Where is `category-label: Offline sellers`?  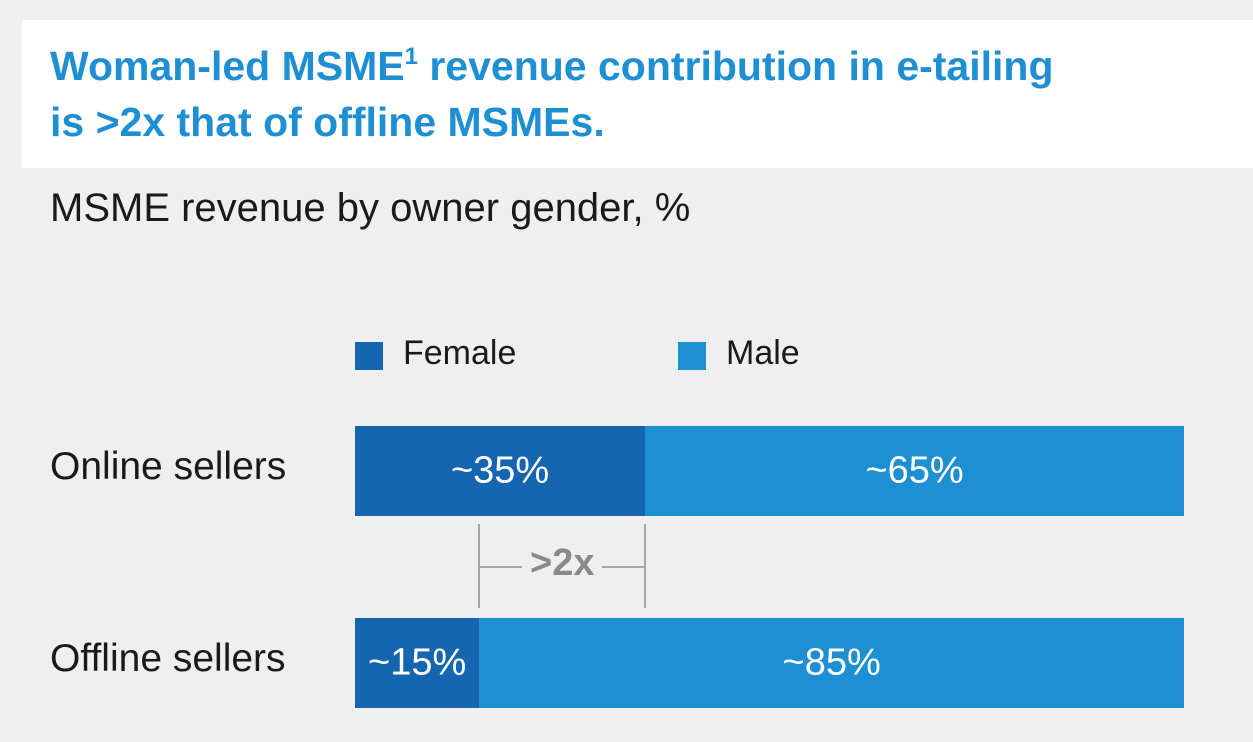 category-label: Offline sellers is located at coordinates (168, 658).